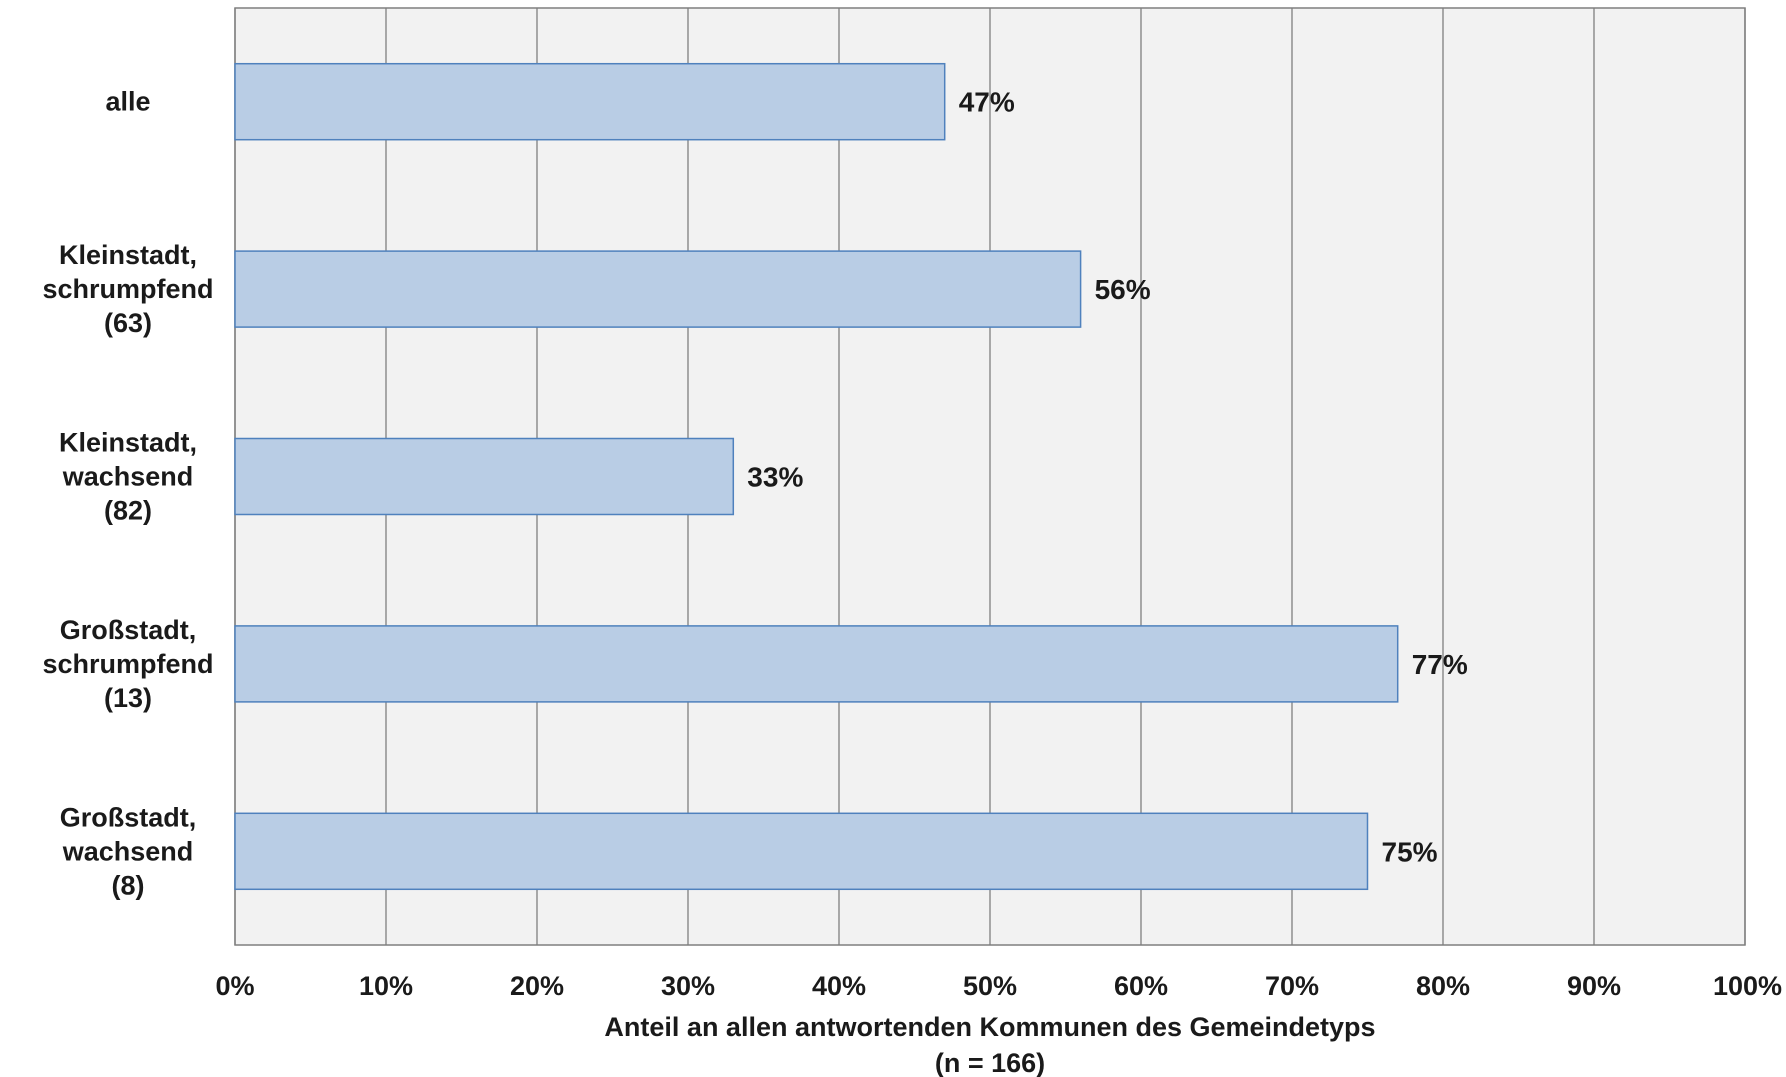 The width and height of the screenshot is (1786, 1077). I want to click on x-tick-label: 10%, so click(386, 986).